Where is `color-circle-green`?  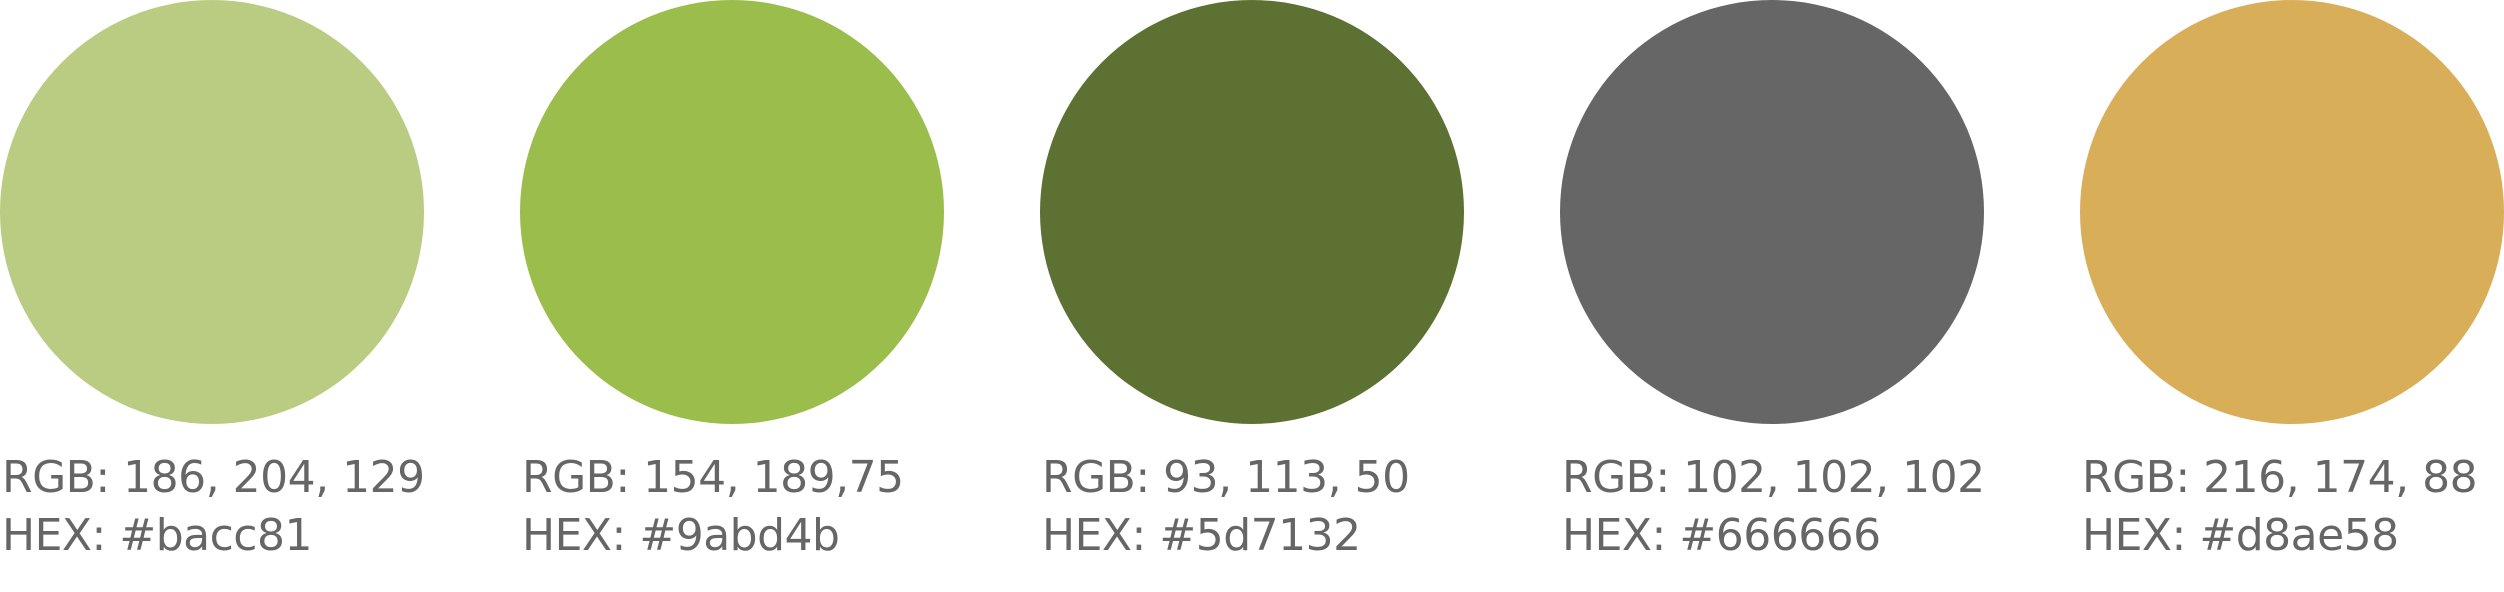
color-circle-green is located at coordinates (732, 212).